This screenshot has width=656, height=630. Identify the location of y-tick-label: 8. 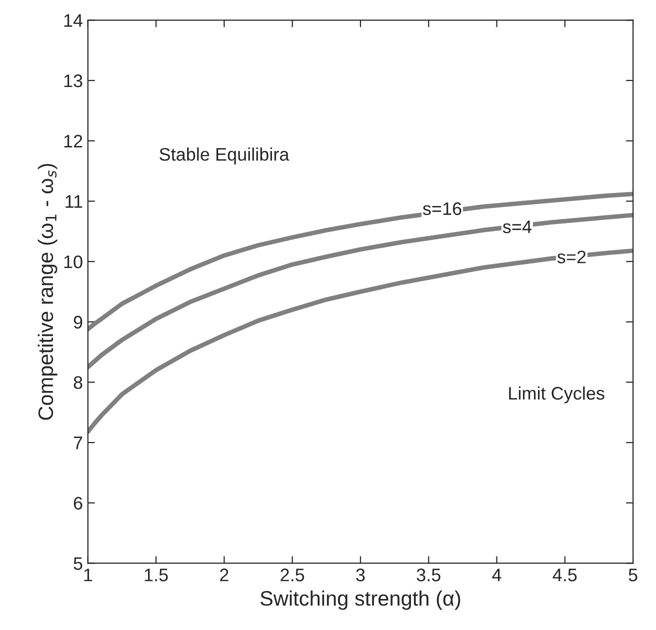
(78, 382).